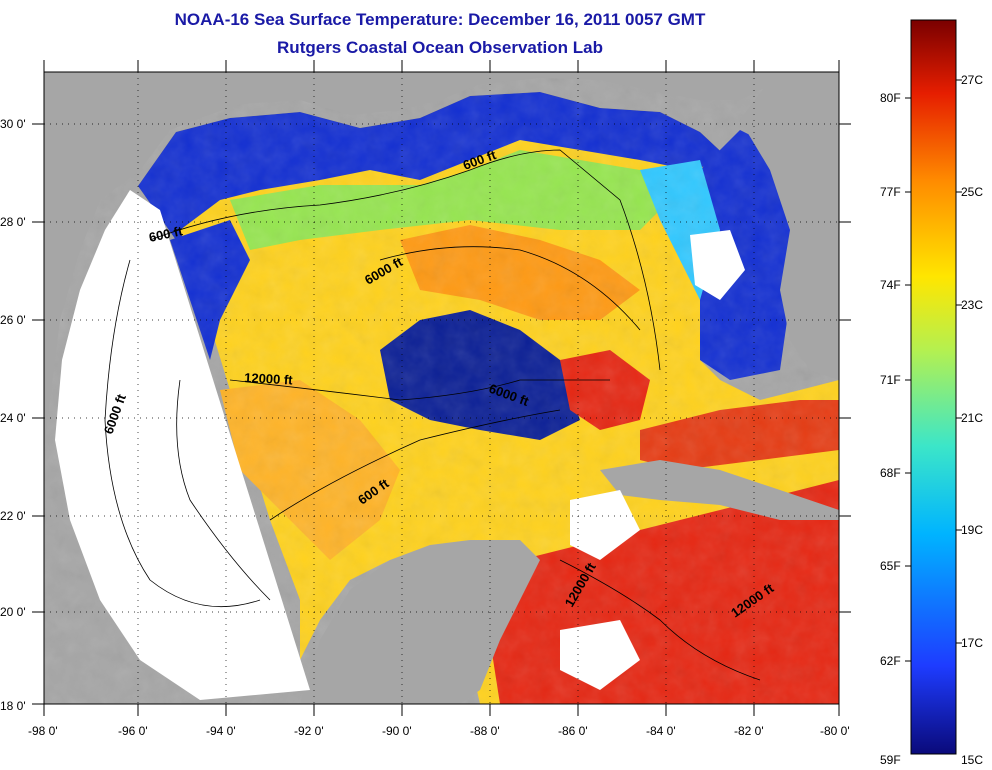  What do you see at coordinates (972, 192) in the screenshot?
I see `colorbar-c-label: 25C` at bounding box center [972, 192].